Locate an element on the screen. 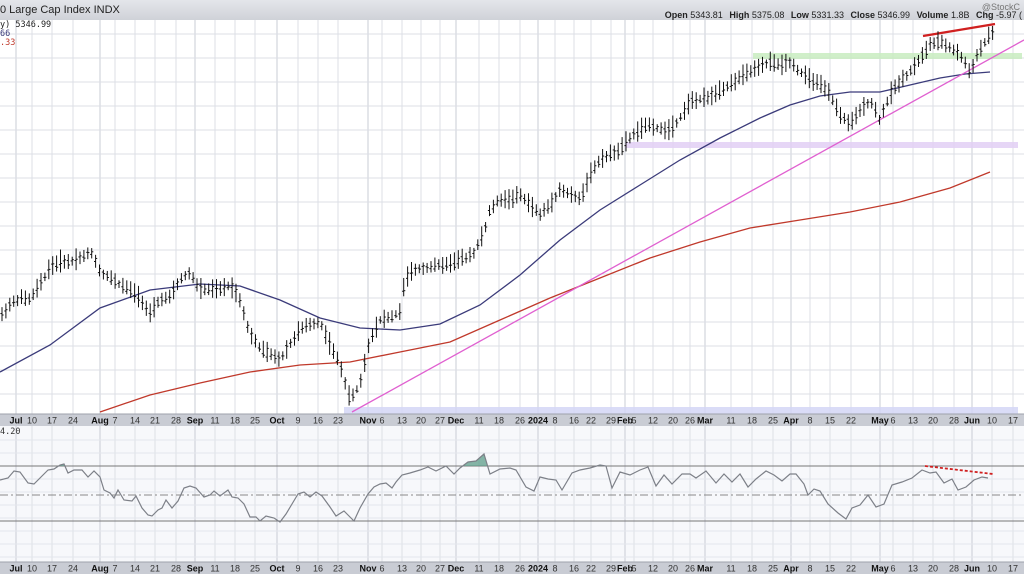  svg-text: 7 is located at coordinates (114, 569).